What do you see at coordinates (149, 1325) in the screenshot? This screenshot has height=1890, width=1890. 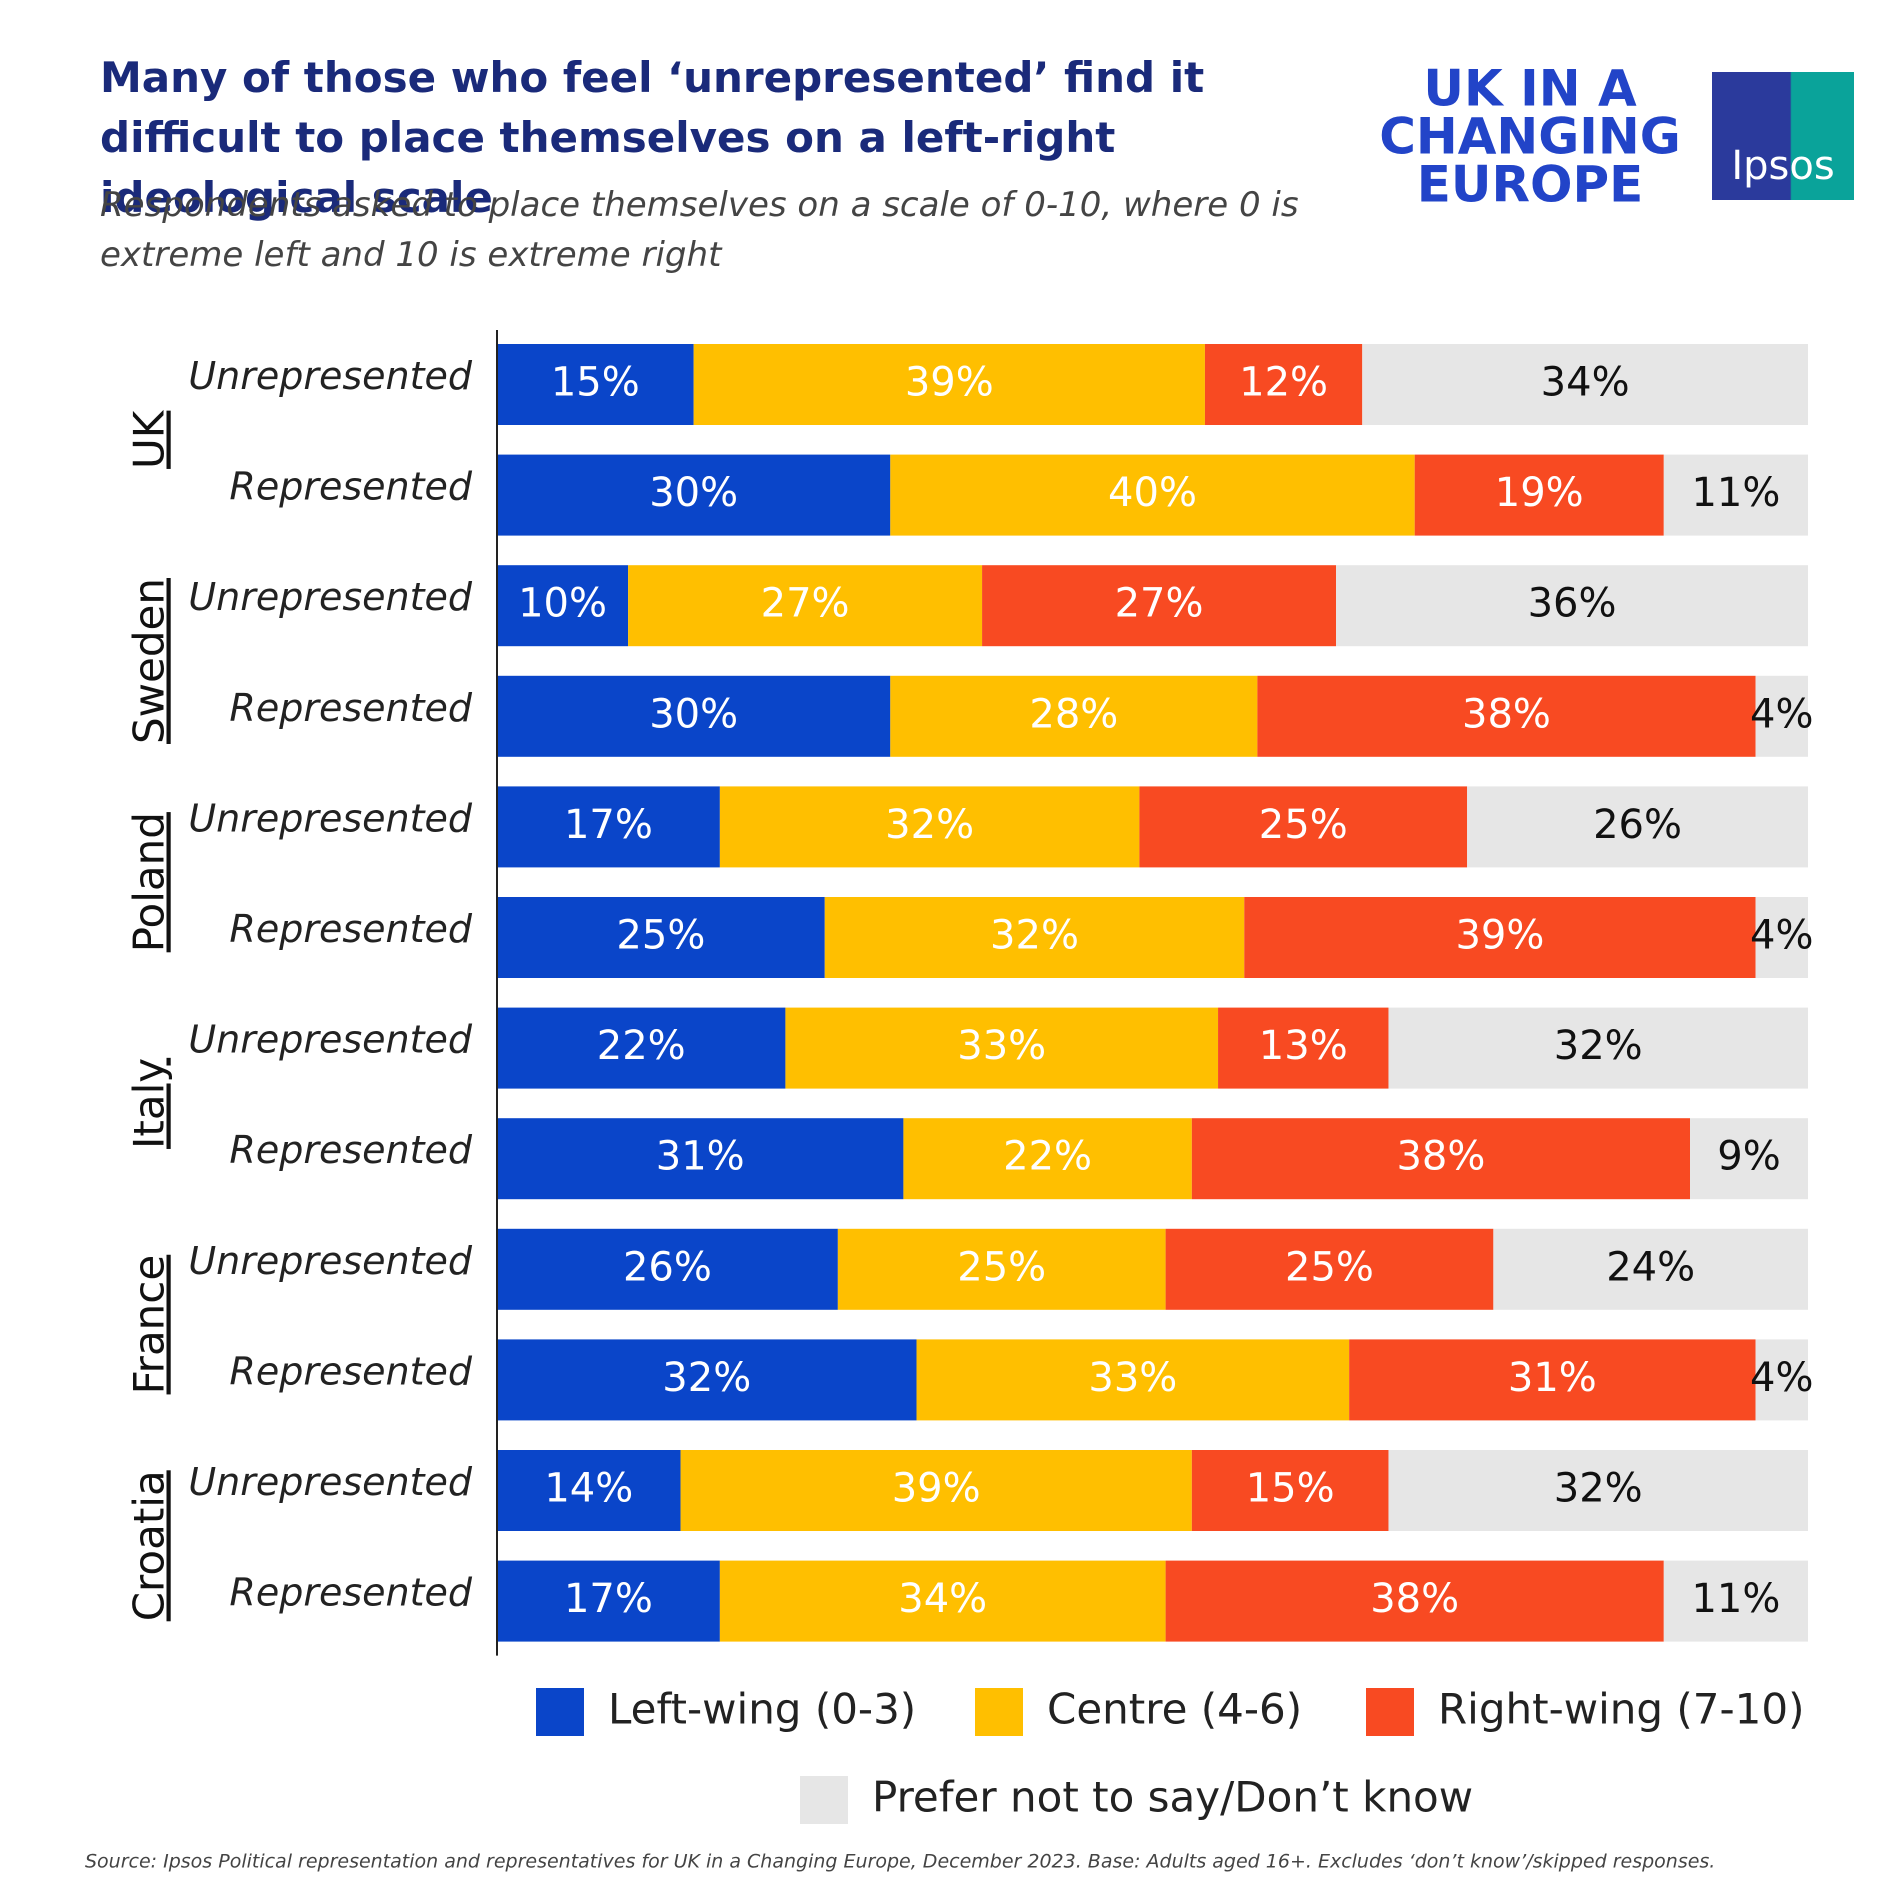 I see `group-label: France` at bounding box center [149, 1325].